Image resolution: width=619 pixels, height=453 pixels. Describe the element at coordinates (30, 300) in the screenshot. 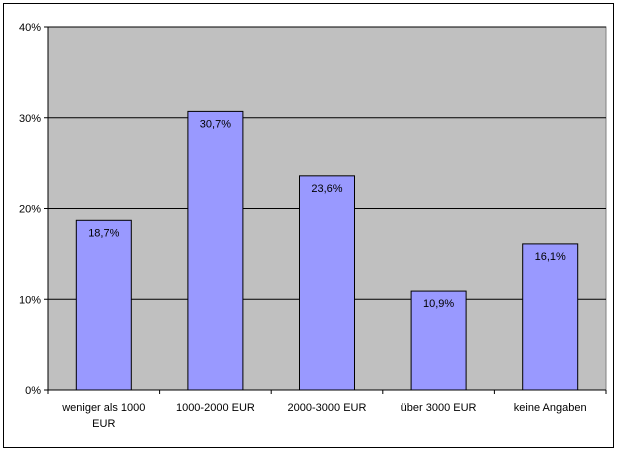

I see `y-tick-label: 10%` at that location.